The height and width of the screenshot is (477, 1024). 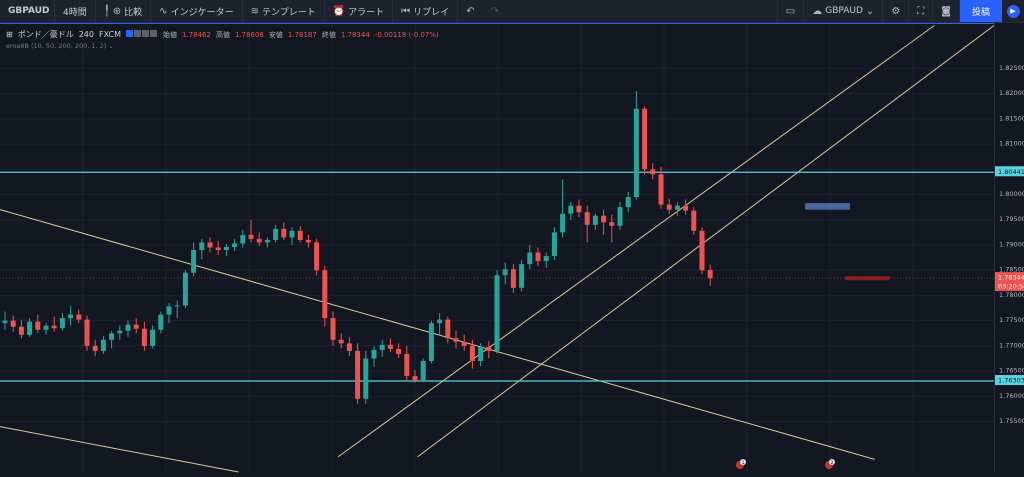 I want to click on post-label: 投稿, so click(x=980, y=12).